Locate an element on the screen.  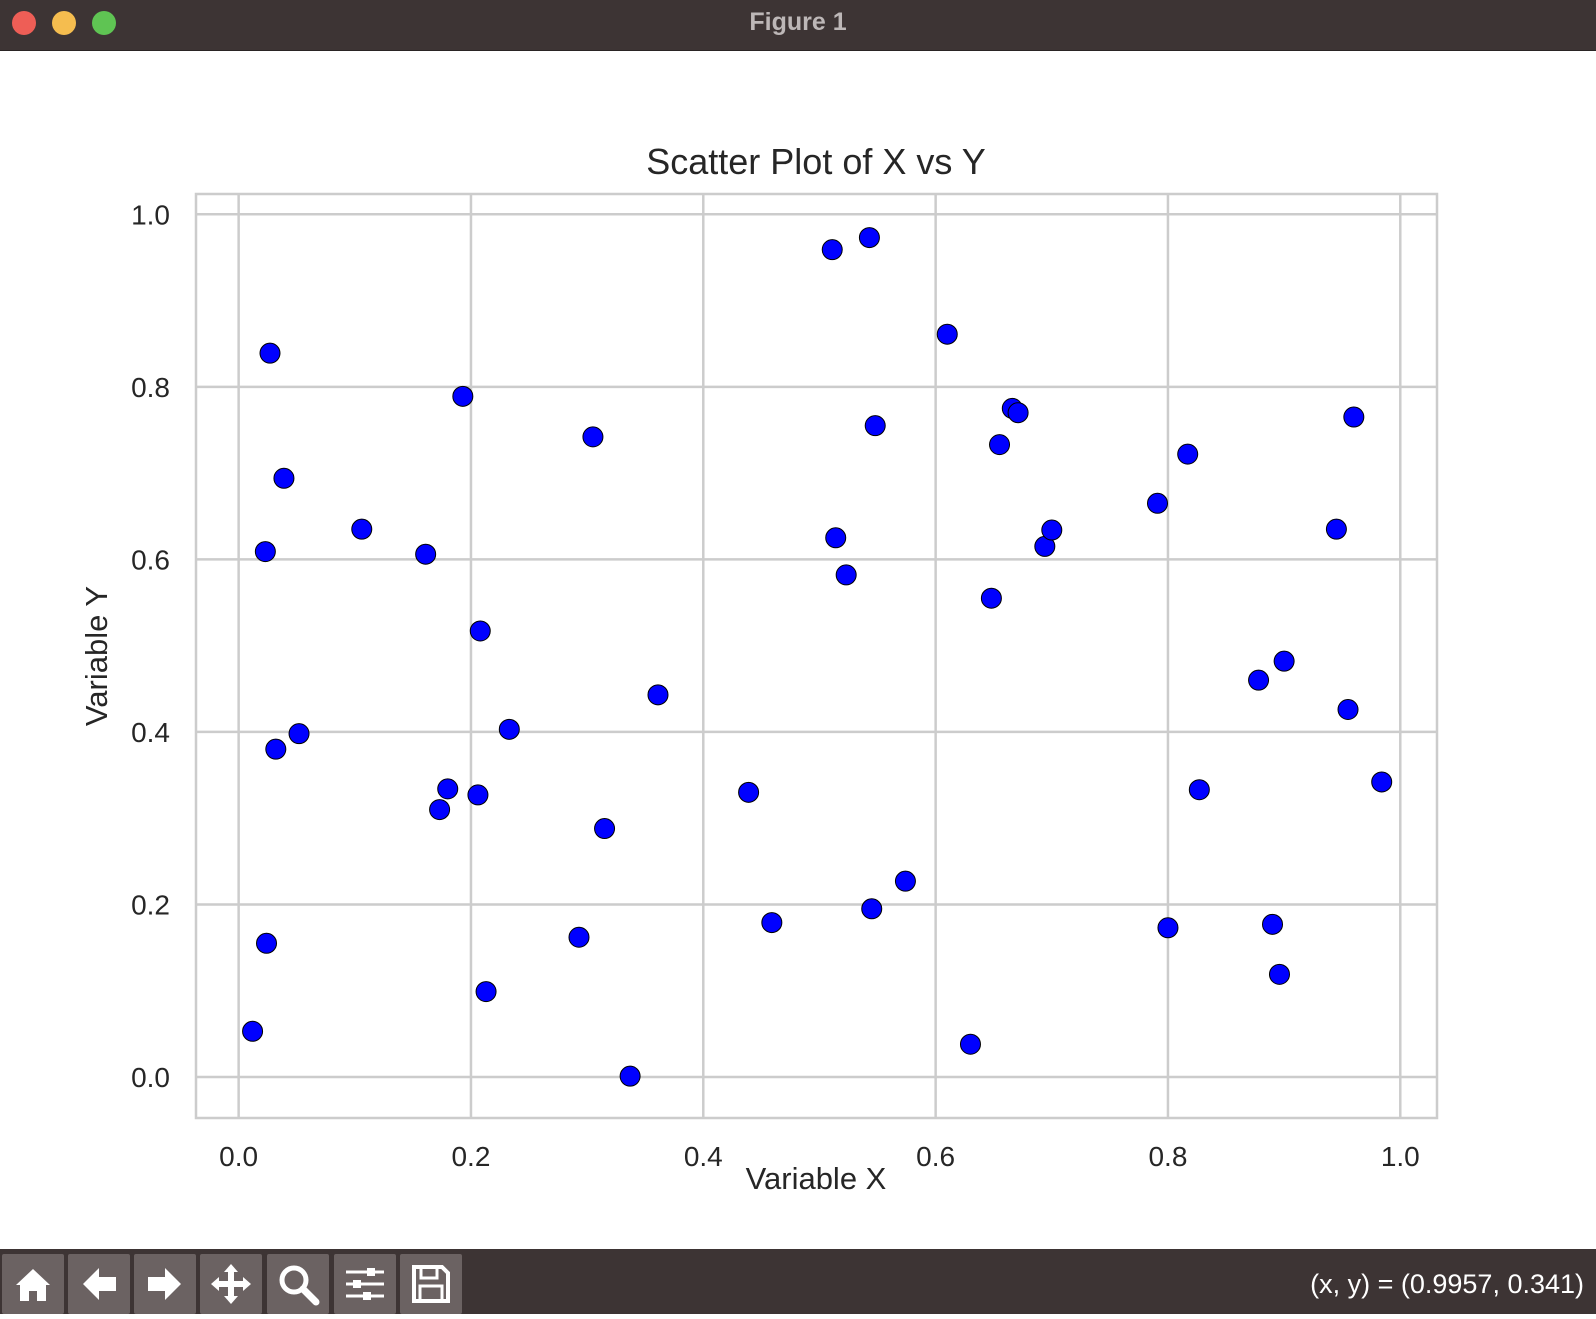
save-button is located at coordinates (431, 1284).